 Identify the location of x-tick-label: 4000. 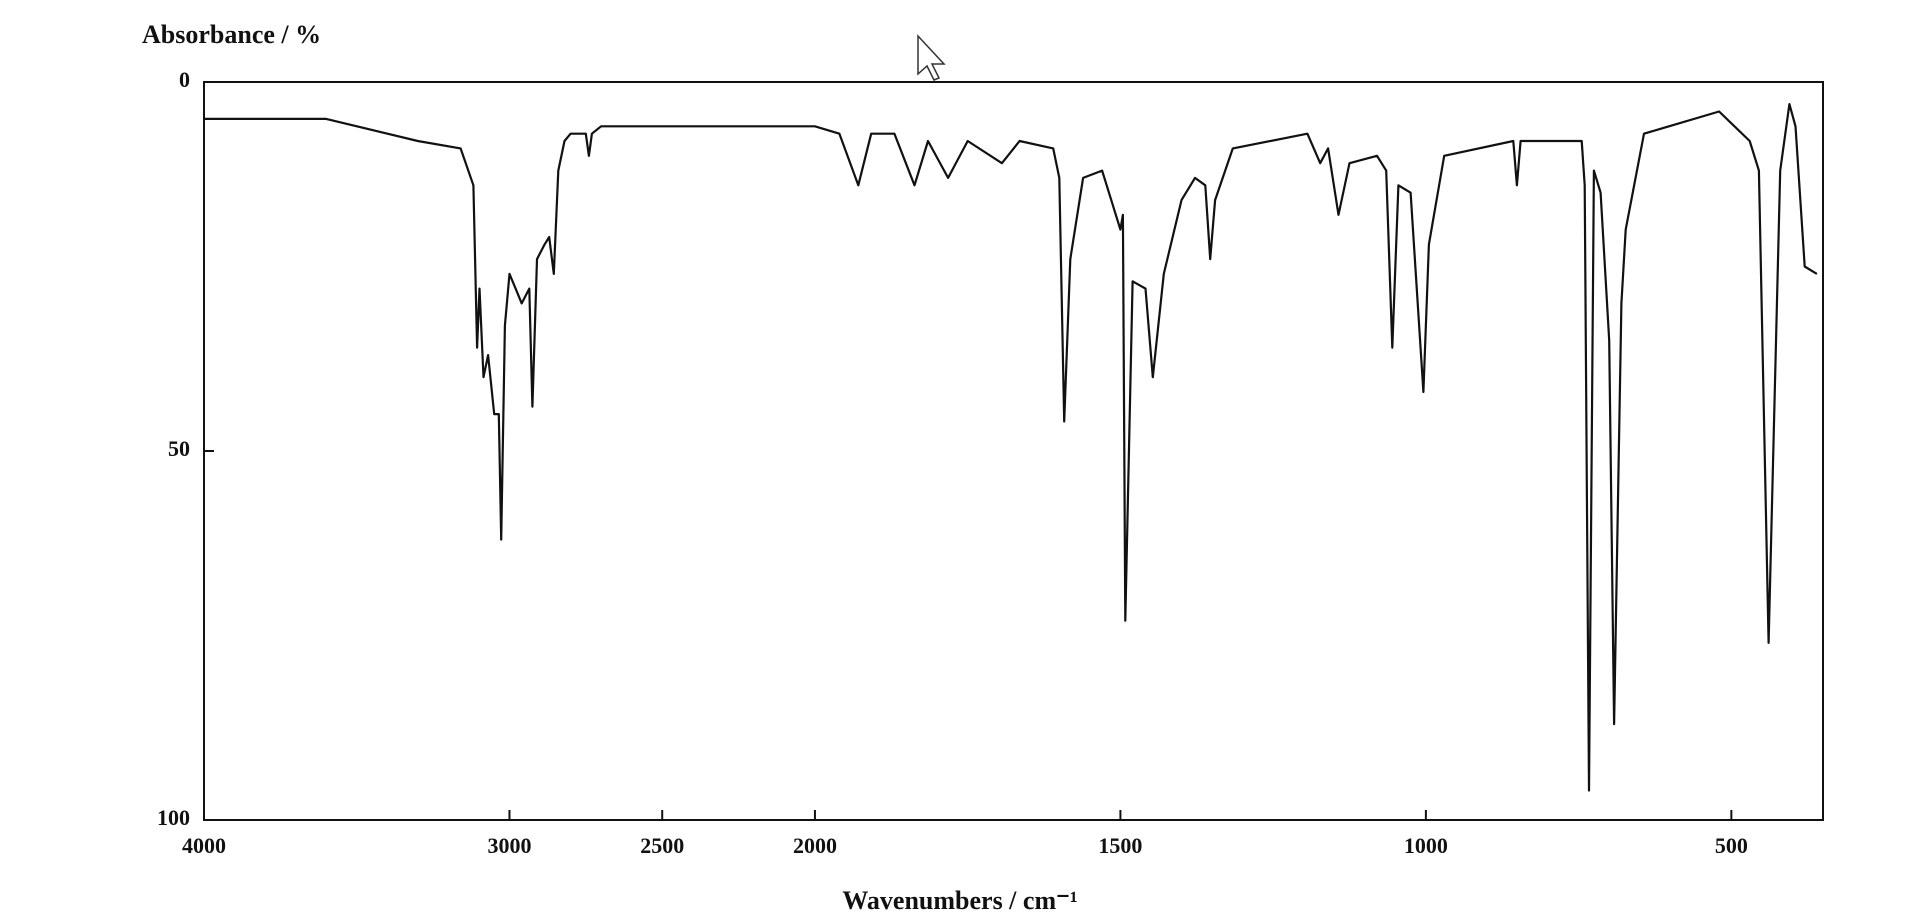
(204, 845).